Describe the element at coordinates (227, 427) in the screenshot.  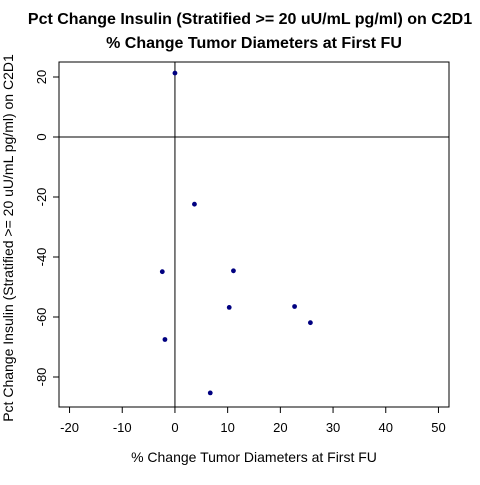
I see `x-tick-label: 10` at that location.